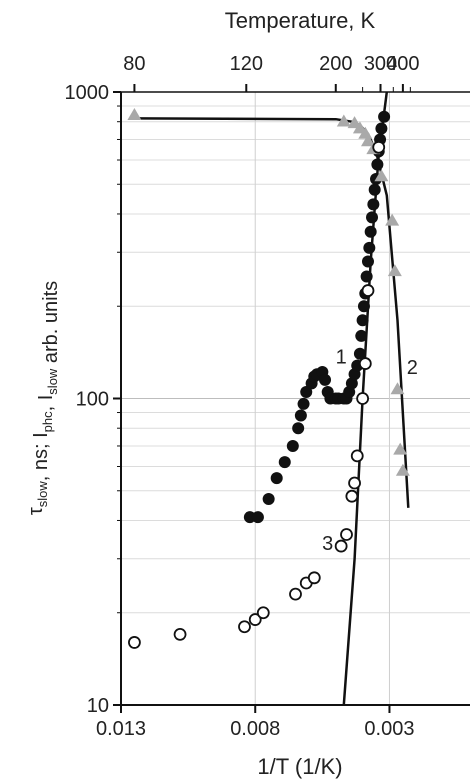 The height and width of the screenshot is (783, 470). I want to click on y-tick-label: 10, so click(98, 706).